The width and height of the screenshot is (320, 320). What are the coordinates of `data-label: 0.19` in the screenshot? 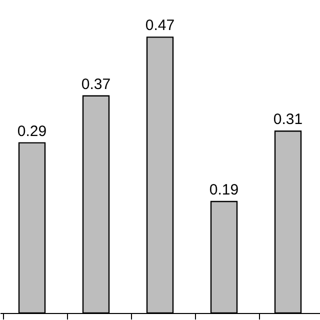 It's located at (224, 190).